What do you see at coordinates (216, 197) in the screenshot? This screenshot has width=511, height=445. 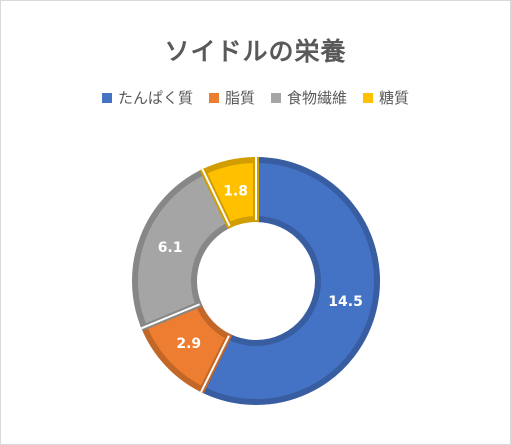 I see `slice-separator-sugar` at bounding box center [216, 197].